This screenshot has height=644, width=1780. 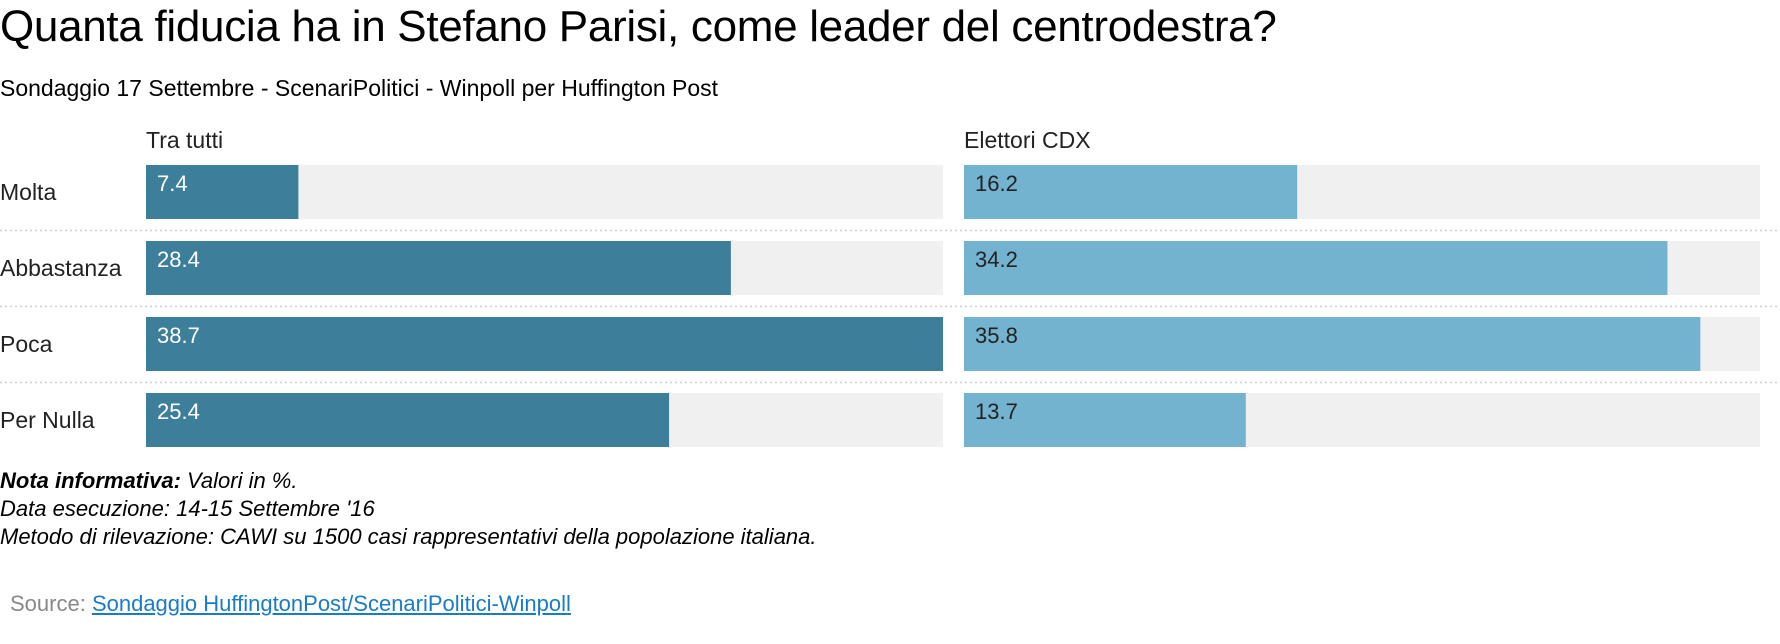 I want to click on category-label: Abbastanza, so click(x=61, y=268).